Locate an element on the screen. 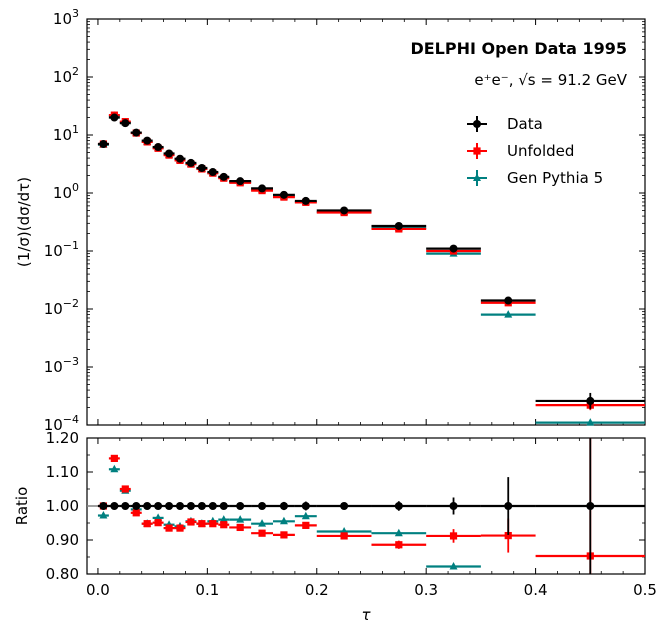 This screenshot has height=635, width=670. y-tick-label-ratio: 0.90 is located at coordinates (62, 540).